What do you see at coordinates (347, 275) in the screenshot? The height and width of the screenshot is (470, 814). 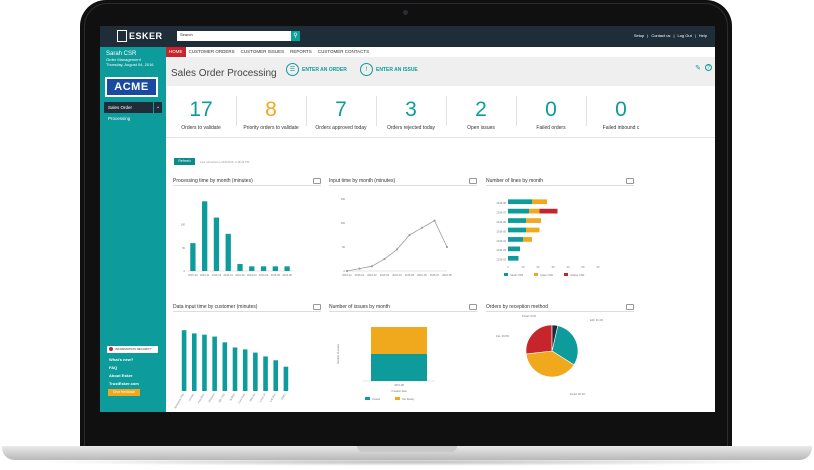 I see `x-tick-label: 2015-12` at bounding box center [347, 275].